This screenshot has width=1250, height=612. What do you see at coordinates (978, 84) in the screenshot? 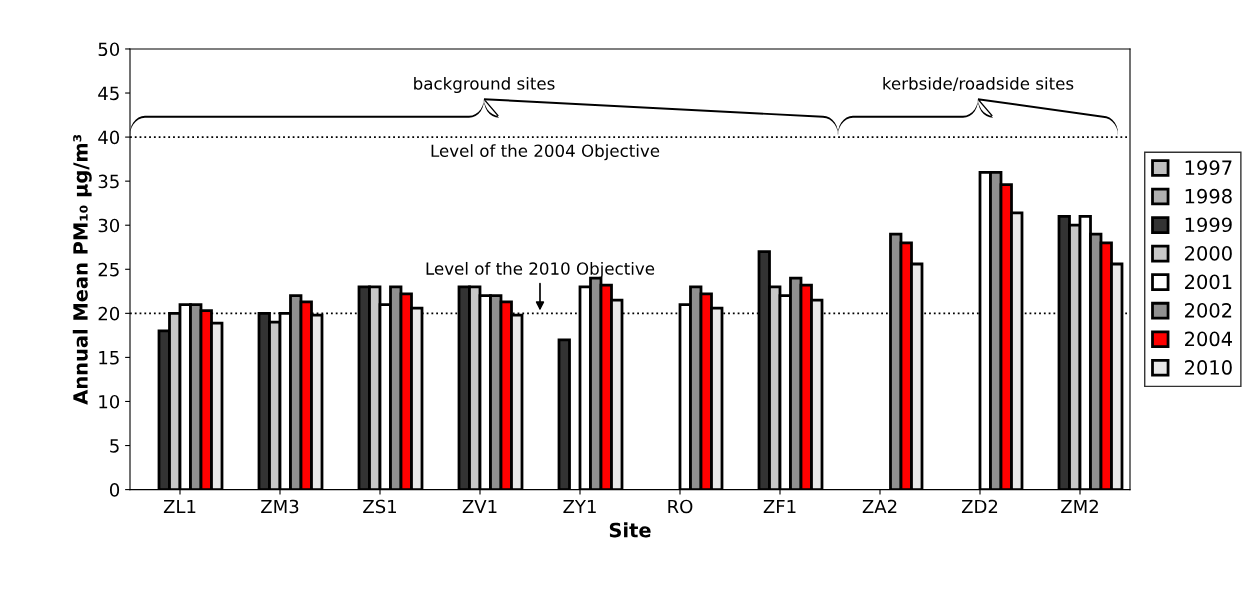
I see `annotation: kerbside/roadside sites` at bounding box center [978, 84].